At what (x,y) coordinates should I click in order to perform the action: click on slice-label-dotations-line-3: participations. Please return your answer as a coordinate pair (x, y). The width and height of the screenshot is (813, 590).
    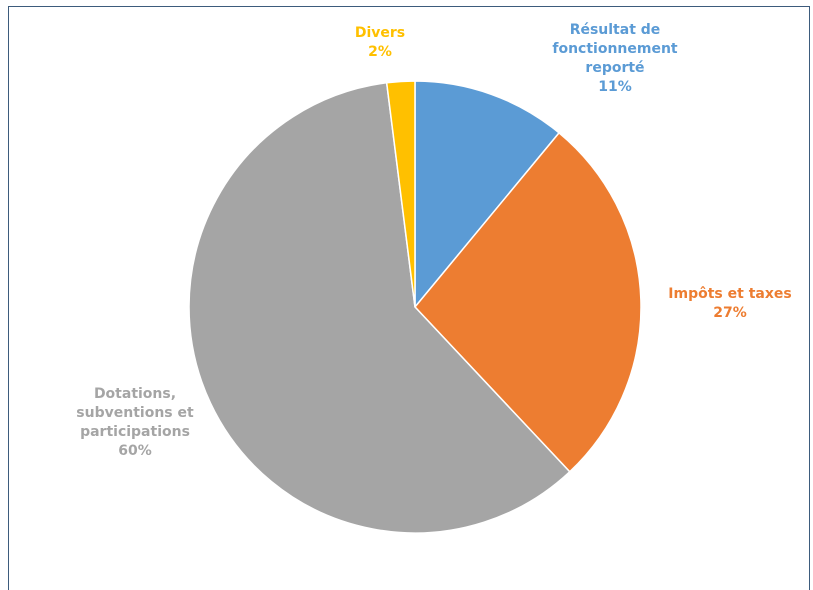
    Looking at the image, I should click on (135, 432).